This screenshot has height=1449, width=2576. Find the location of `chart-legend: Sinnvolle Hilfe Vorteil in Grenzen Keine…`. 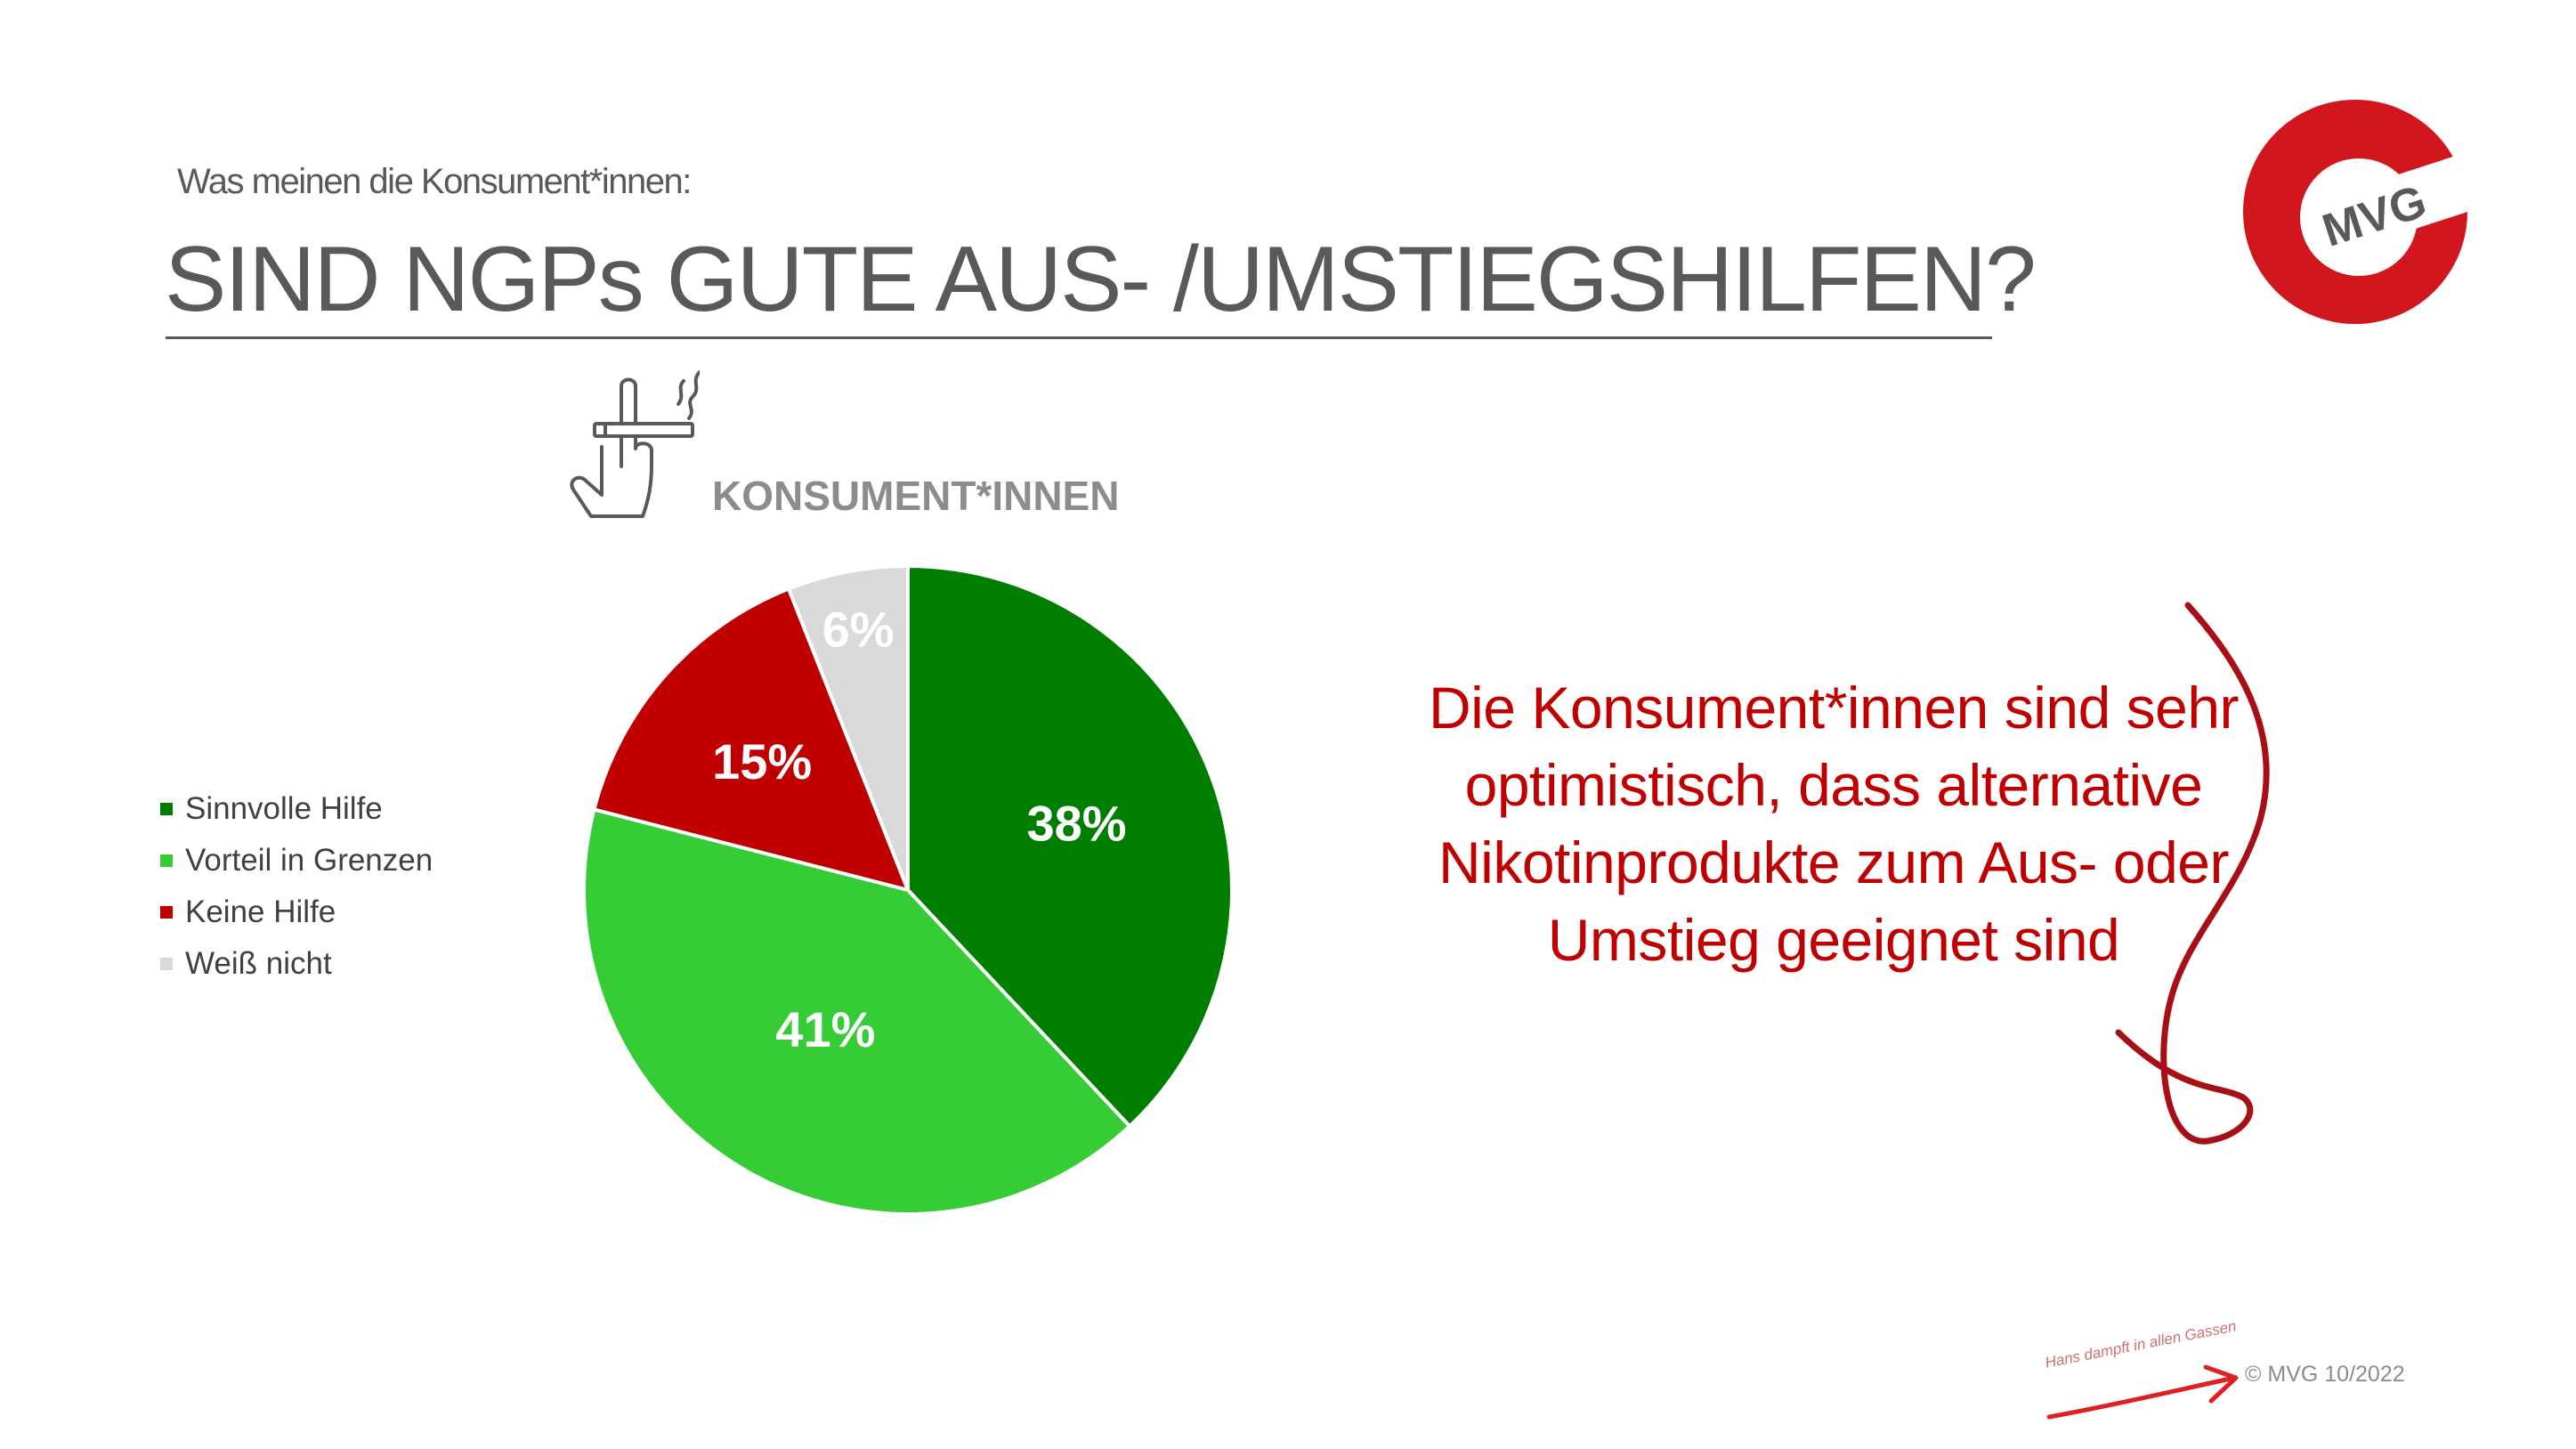

chart-legend: Sinnvolle Hilfe Vorteil in Grenzen Keine… is located at coordinates (296, 886).